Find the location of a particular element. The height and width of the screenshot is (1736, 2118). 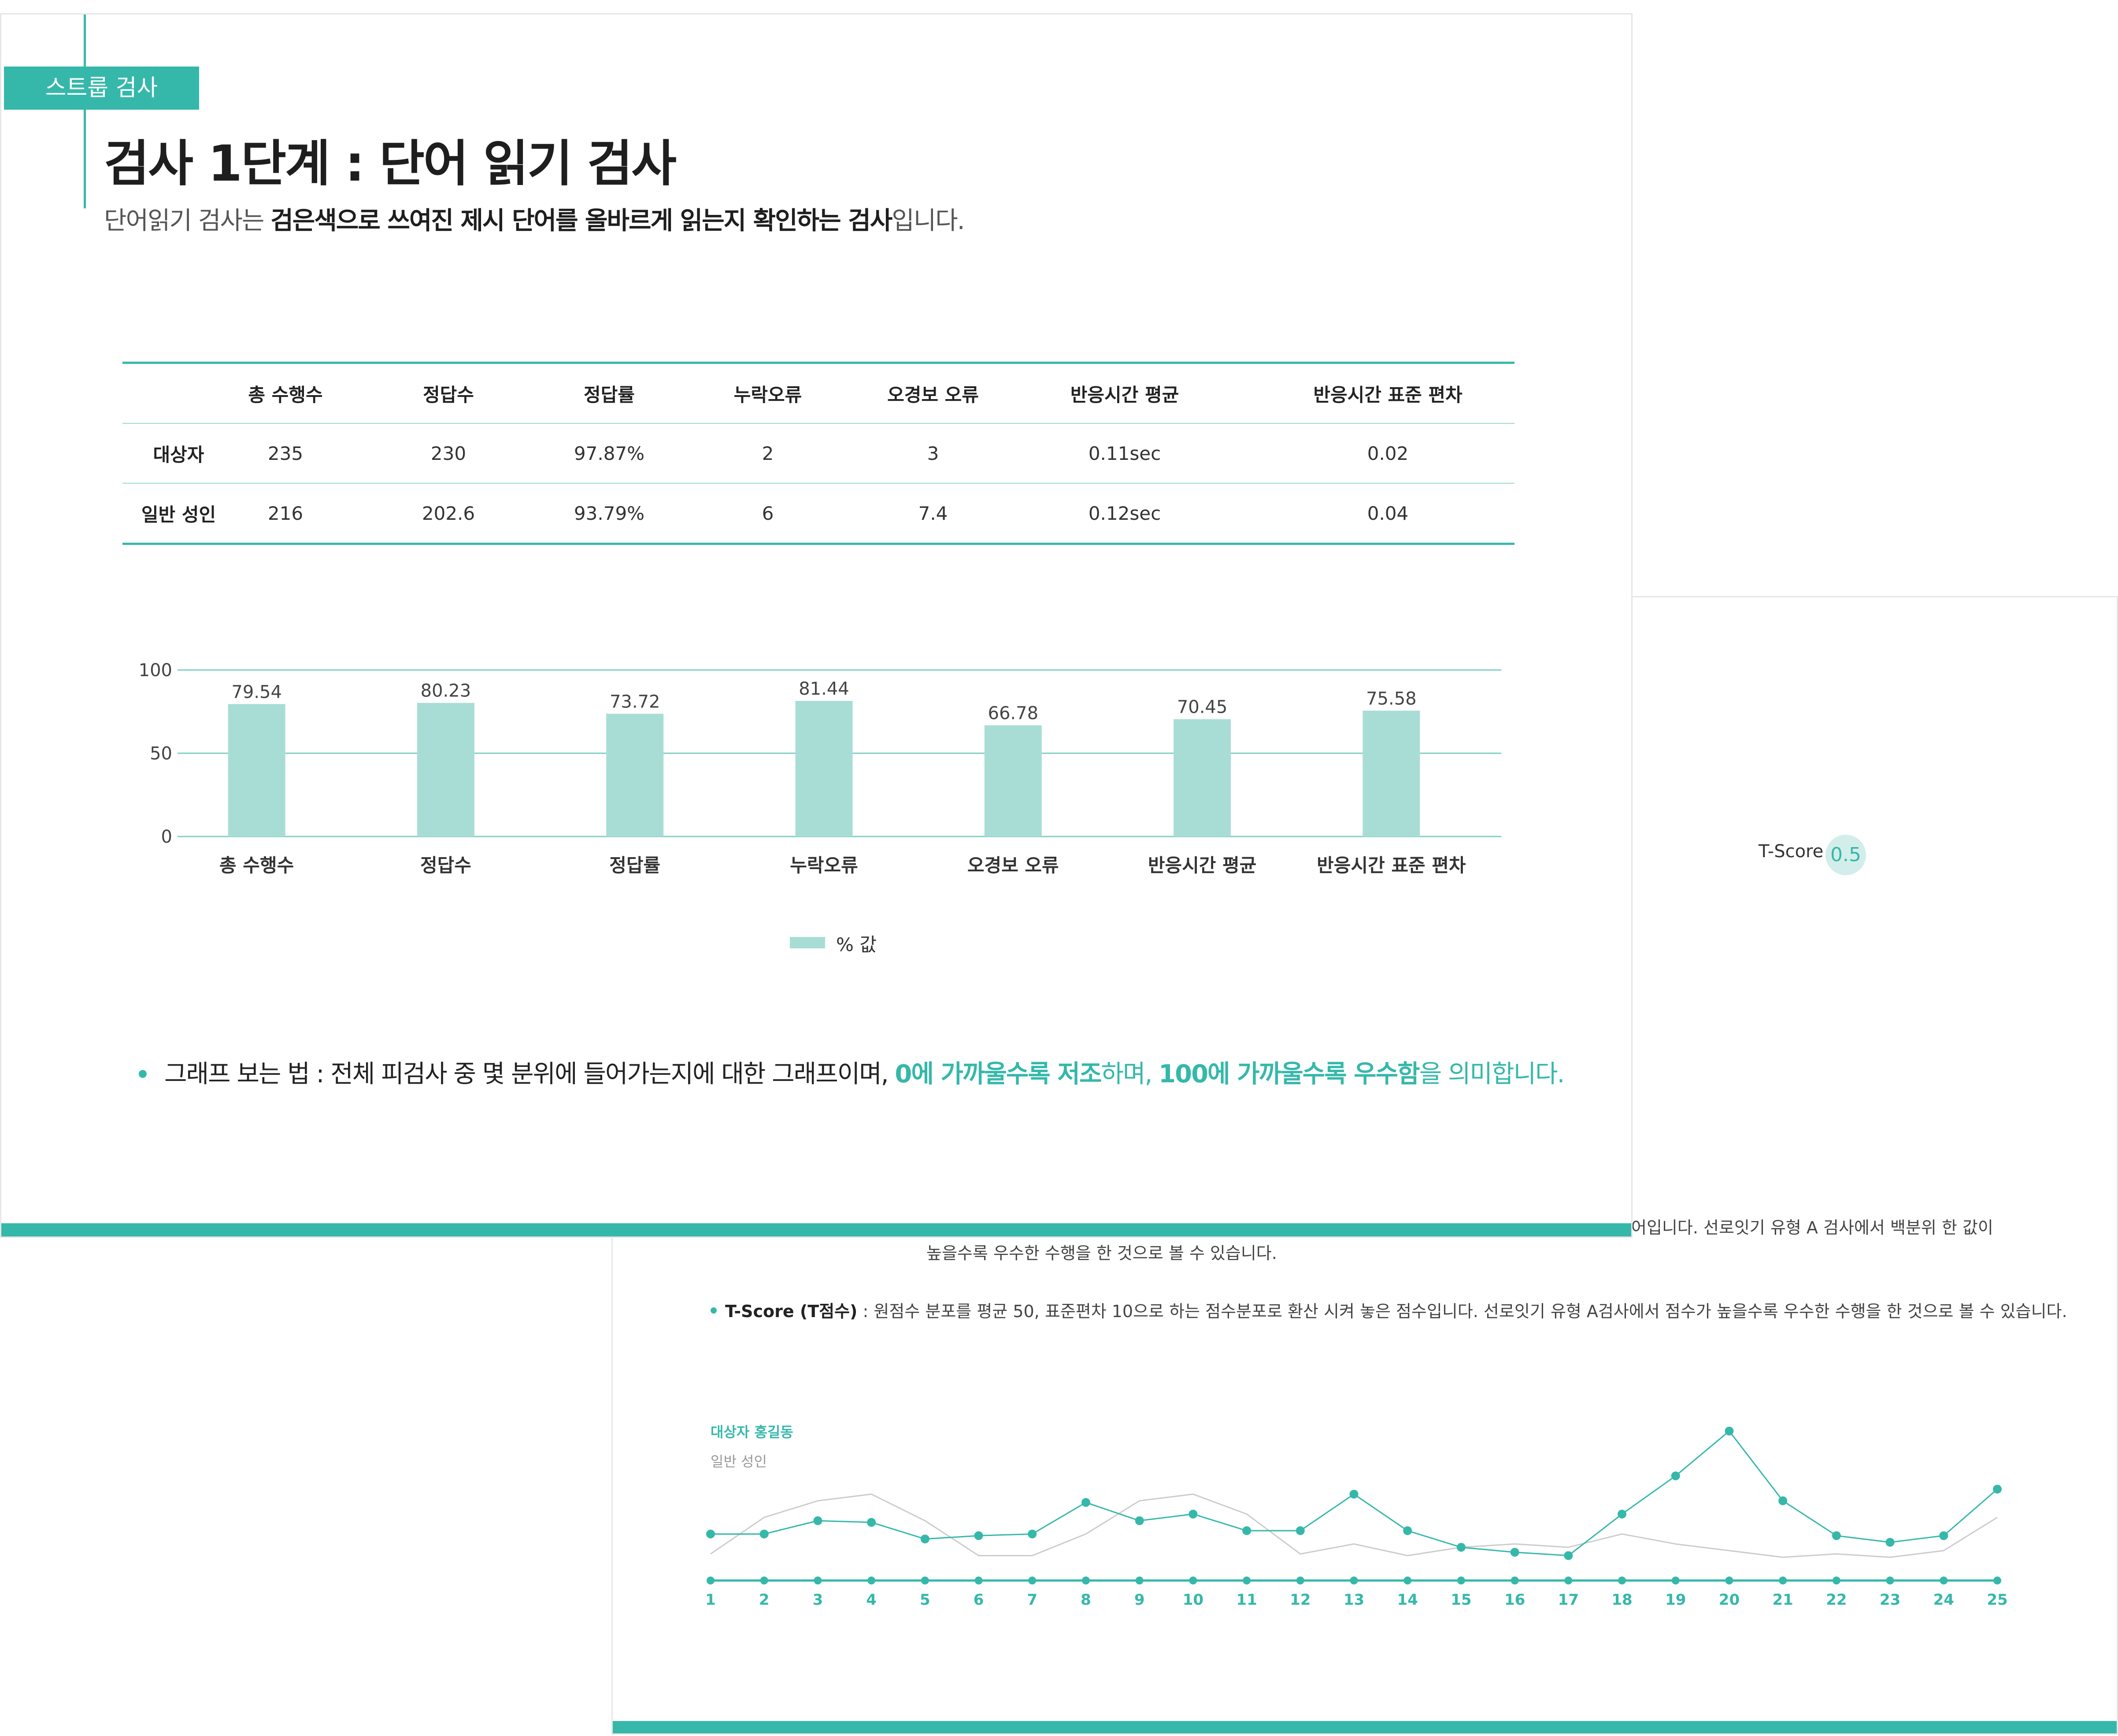

table-header: 총 수행수 is located at coordinates (285, 393).